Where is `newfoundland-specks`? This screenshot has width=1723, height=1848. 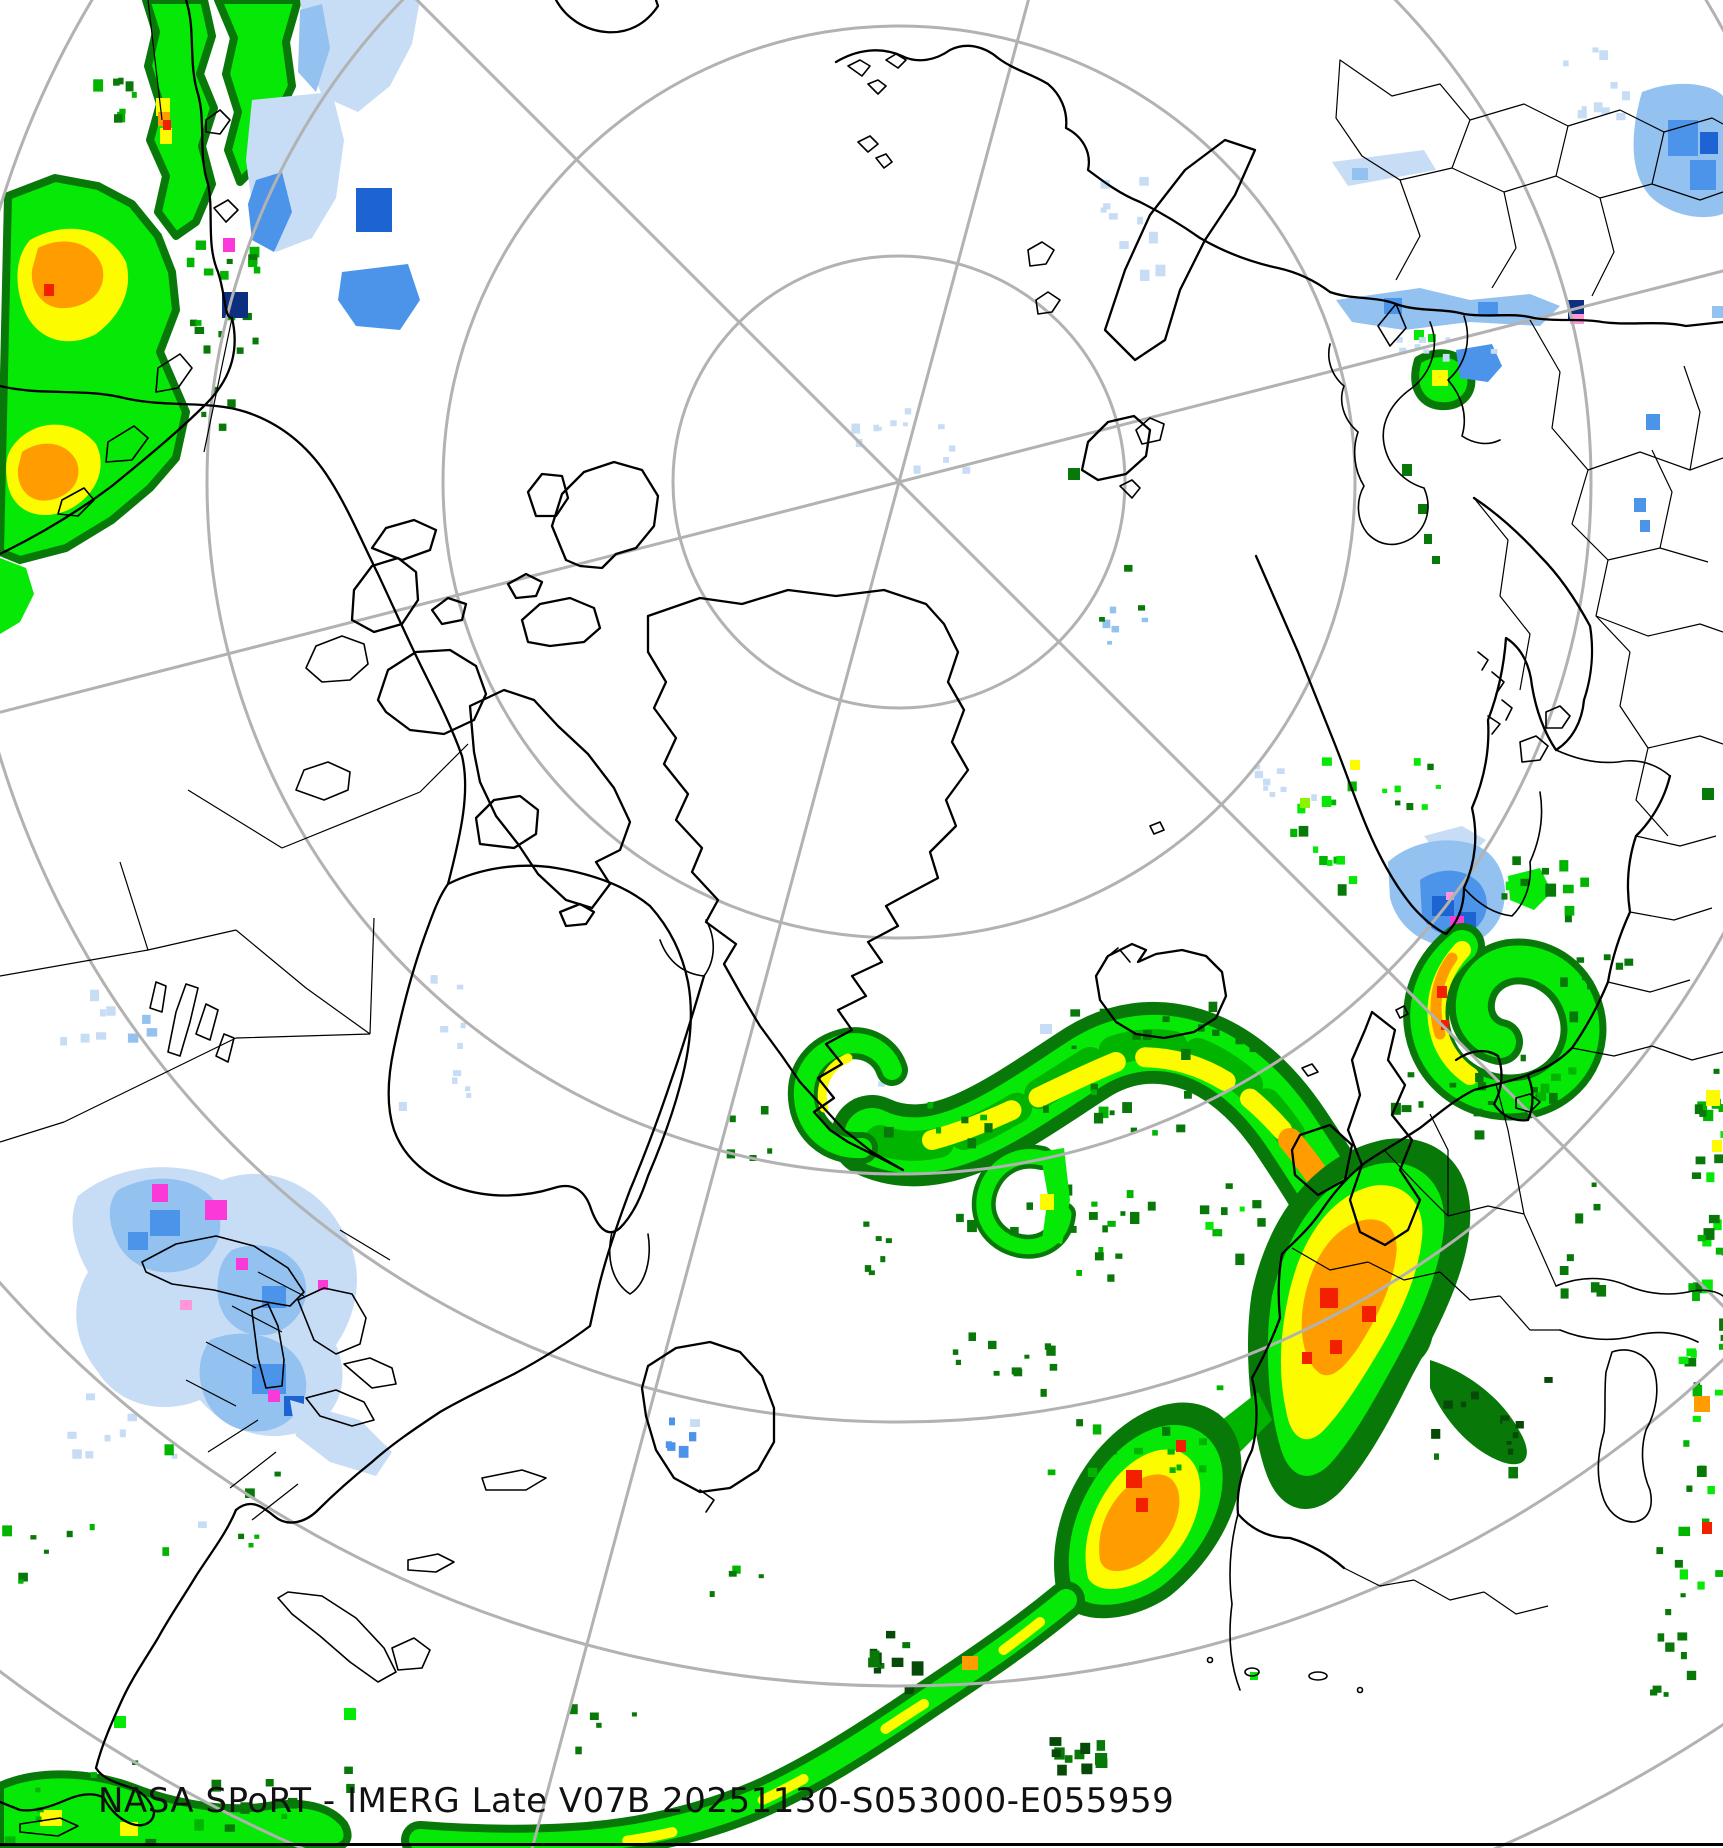 newfoundland-specks is located at coordinates (682, 1437).